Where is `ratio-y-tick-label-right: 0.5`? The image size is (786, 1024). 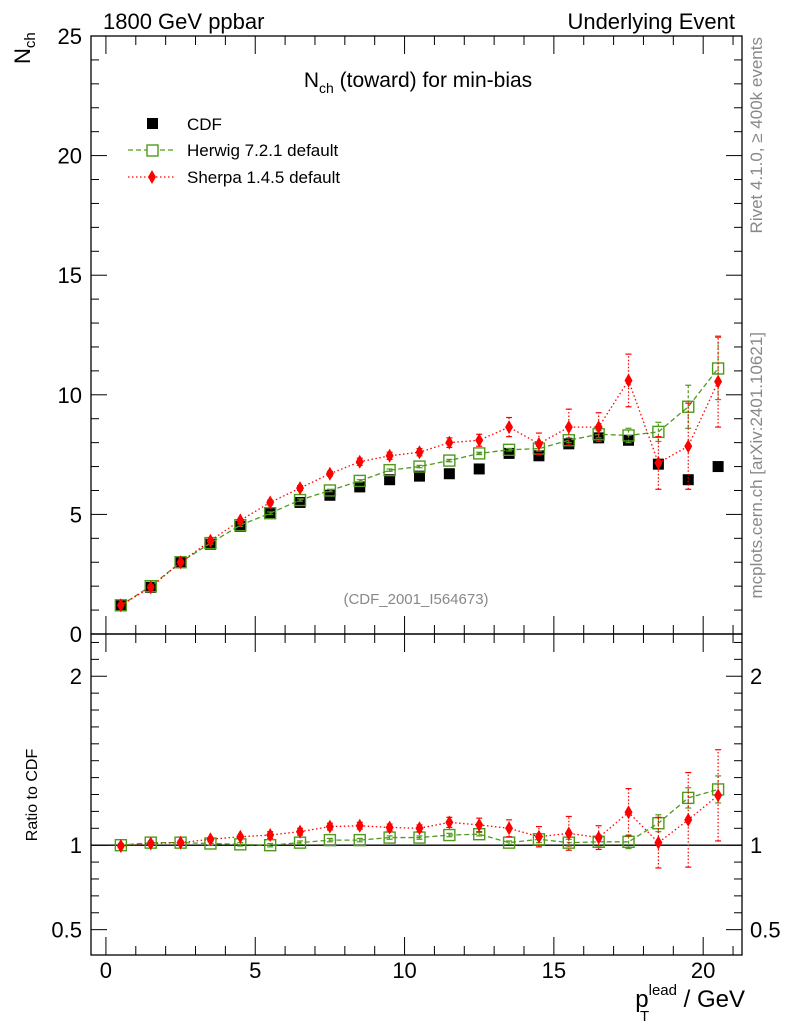 ratio-y-tick-label-right: 0.5 is located at coordinates (765, 930).